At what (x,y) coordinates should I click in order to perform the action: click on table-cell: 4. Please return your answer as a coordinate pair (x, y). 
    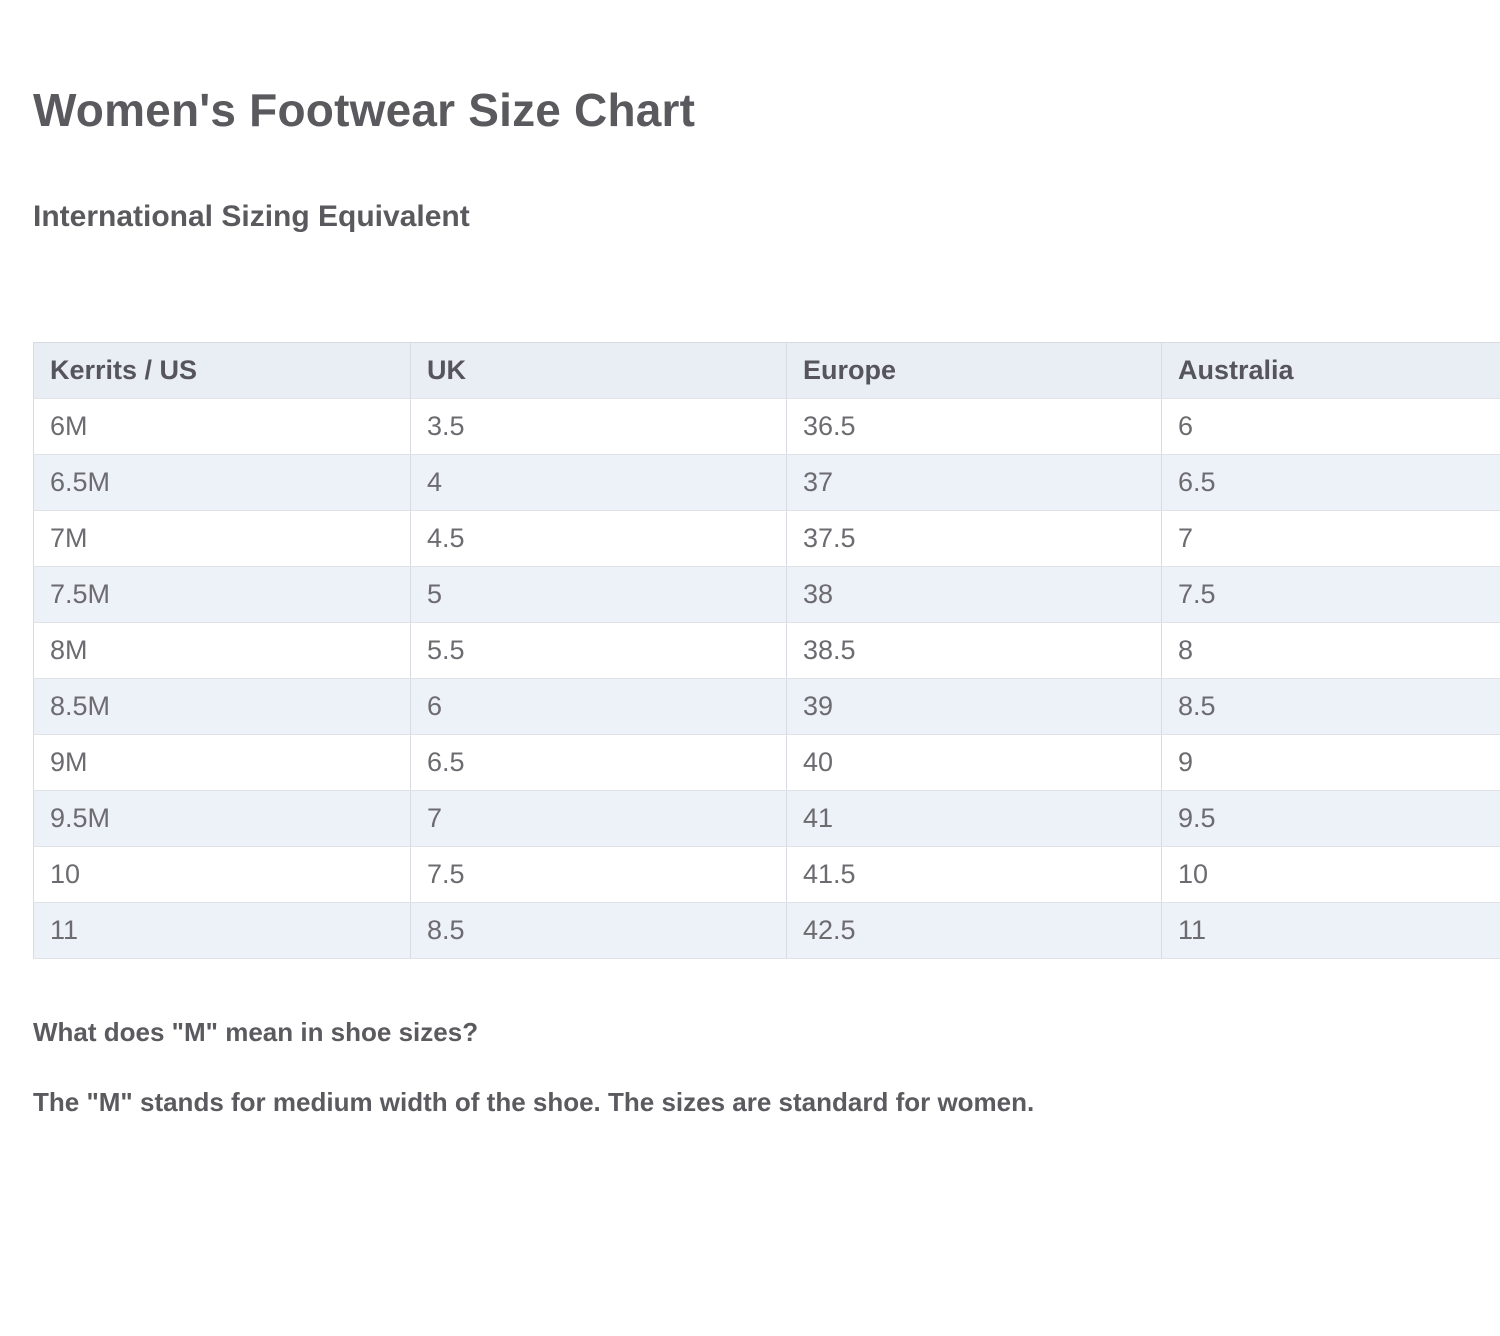
    Looking at the image, I should click on (599, 482).